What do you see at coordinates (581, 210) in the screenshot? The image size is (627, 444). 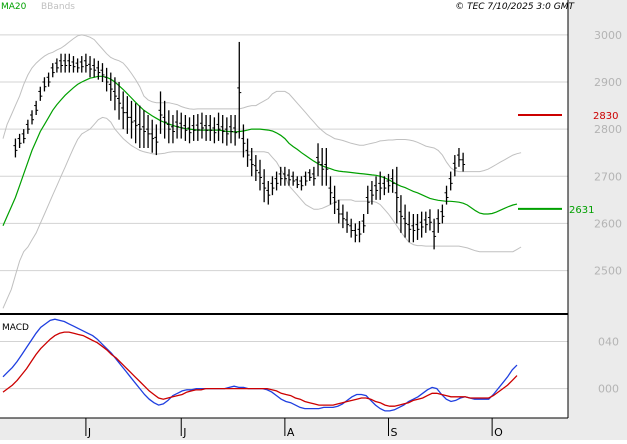 I see `support-label: 2631` at bounding box center [581, 210].